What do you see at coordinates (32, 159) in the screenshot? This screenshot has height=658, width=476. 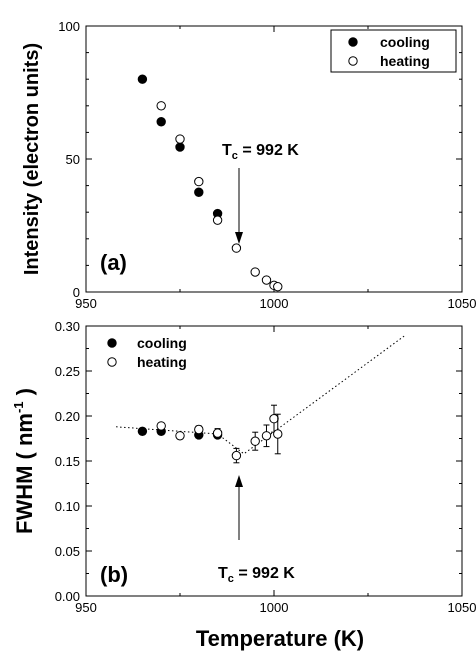 I see `y-axis-title-a: Intensity (electron units)` at bounding box center [32, 159].